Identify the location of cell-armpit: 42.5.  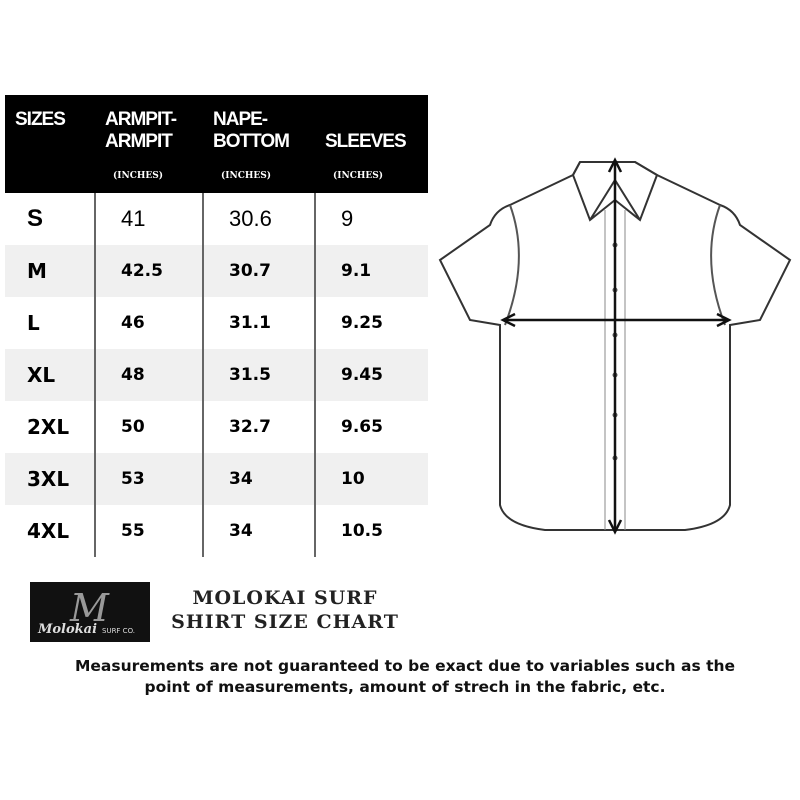
(149, 271).